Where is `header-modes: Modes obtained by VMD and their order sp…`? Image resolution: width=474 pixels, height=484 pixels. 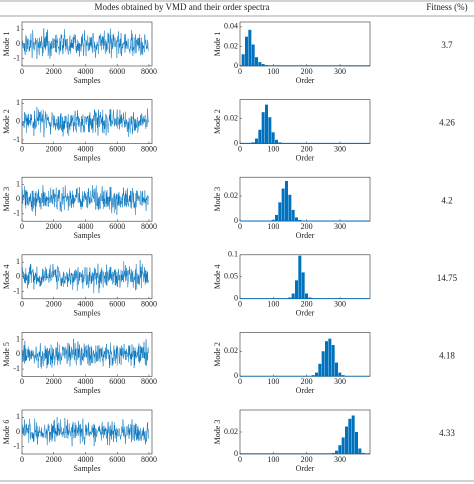
header-modes: Modes obtained by VMD and their order sp… is located at coordinates (181, 7).